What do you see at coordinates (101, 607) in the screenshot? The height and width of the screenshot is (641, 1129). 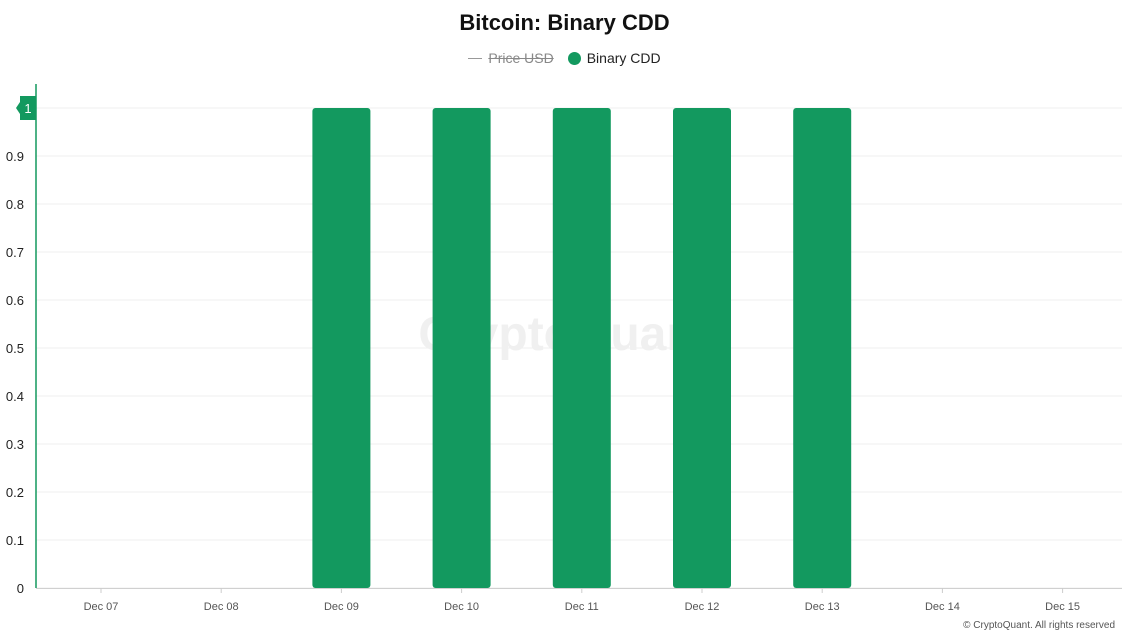 I see `x-tick-label: Dec 07` at bounding box center [101, 607].